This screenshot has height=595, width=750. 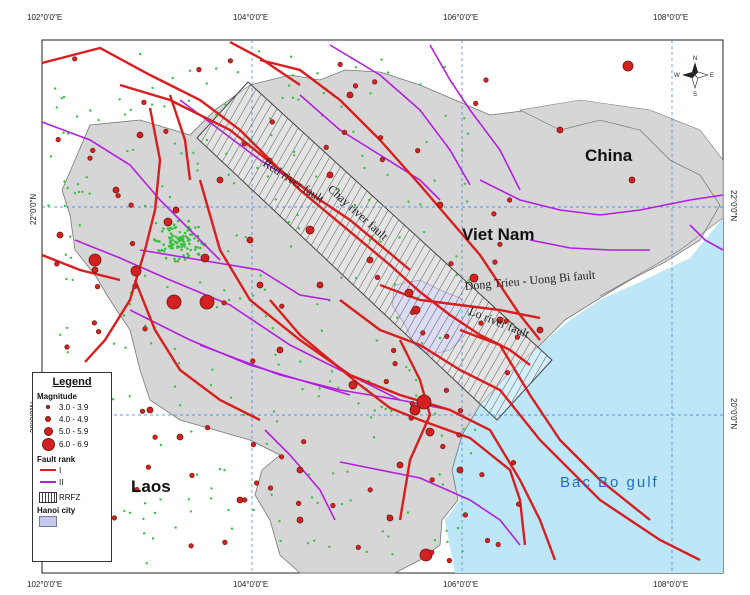 What do you see at coordinates (48, 482) in the screenshot?
I see `fault-rank-II-line-icon` at bounding box center [48, 482].